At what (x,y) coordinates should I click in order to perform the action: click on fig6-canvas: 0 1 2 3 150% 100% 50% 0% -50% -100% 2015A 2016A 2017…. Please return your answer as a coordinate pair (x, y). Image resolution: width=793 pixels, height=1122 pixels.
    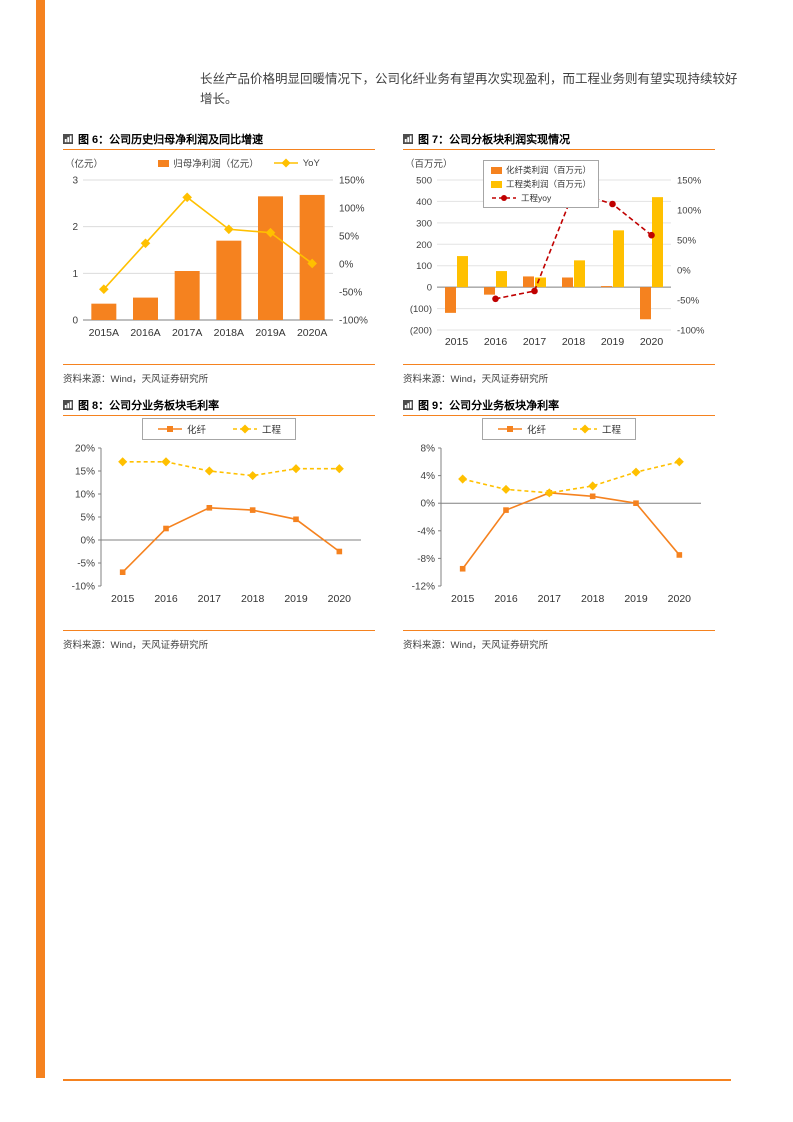
    Looking at the image, I should click on (220, 258).